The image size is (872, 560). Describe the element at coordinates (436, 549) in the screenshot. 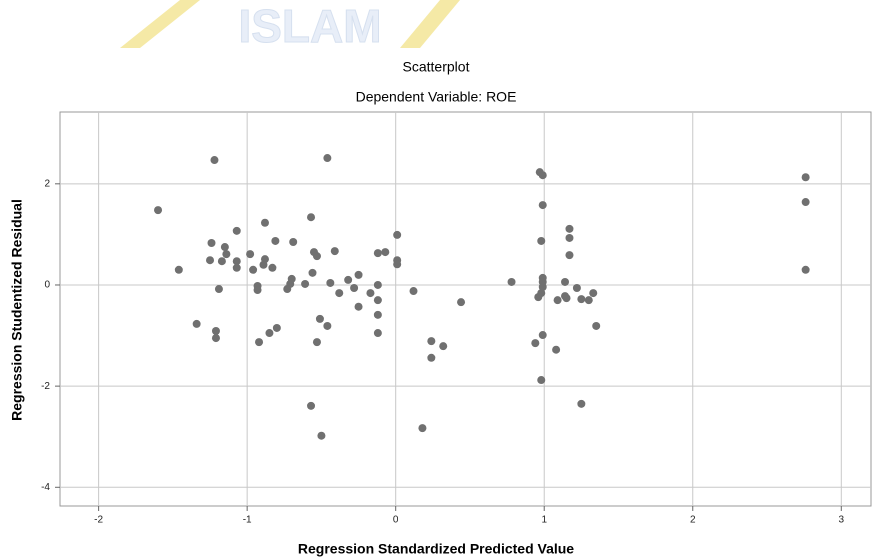

I see `x-axis-label: Regression Standardized Predicted Value` at that location.